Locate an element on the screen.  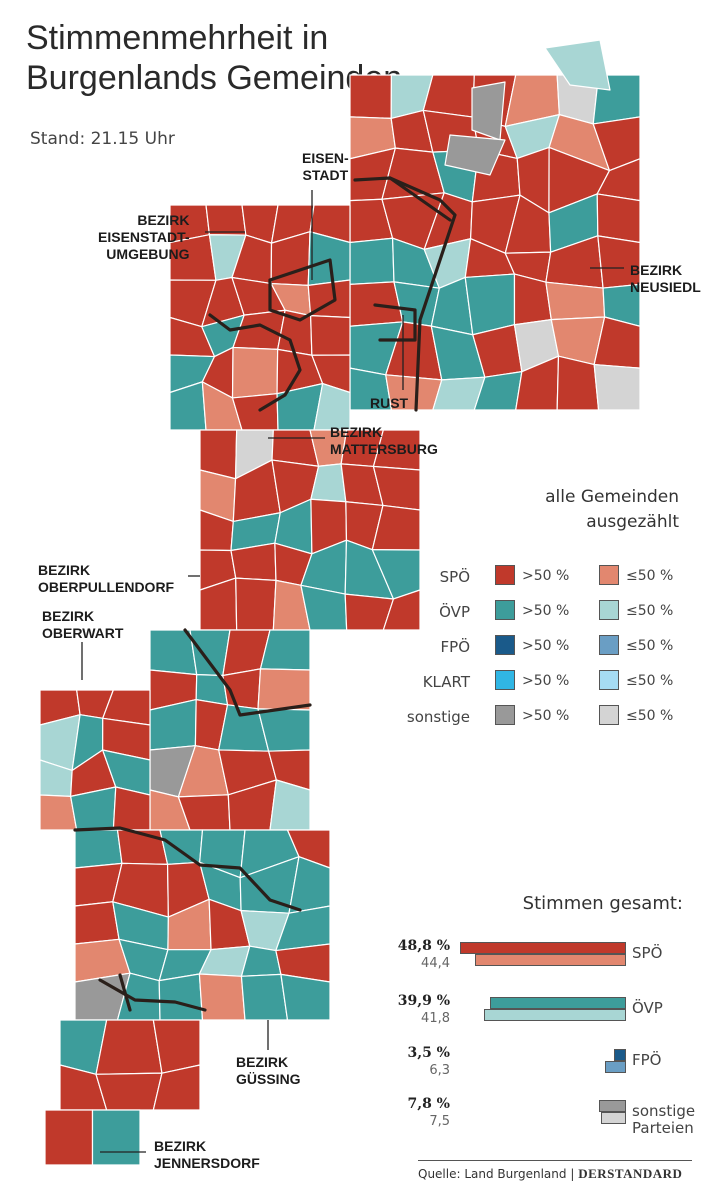
legend-row: ÖVP >50 % ≤50 % is located at coordinates (542, 614).